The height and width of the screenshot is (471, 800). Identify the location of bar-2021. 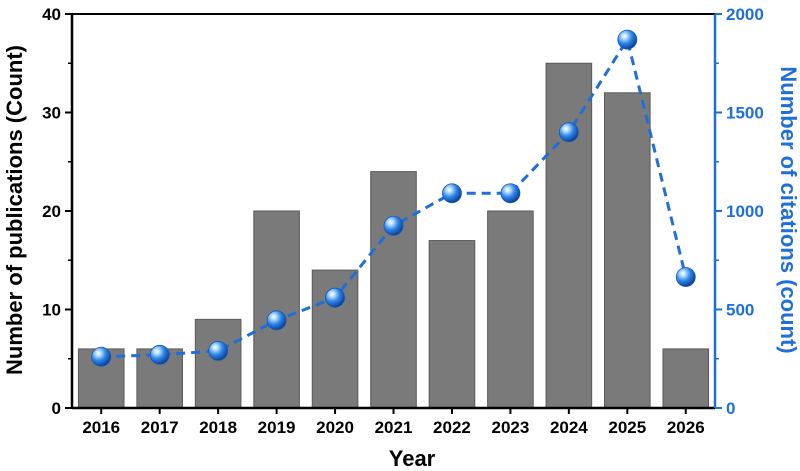
(393, 290).